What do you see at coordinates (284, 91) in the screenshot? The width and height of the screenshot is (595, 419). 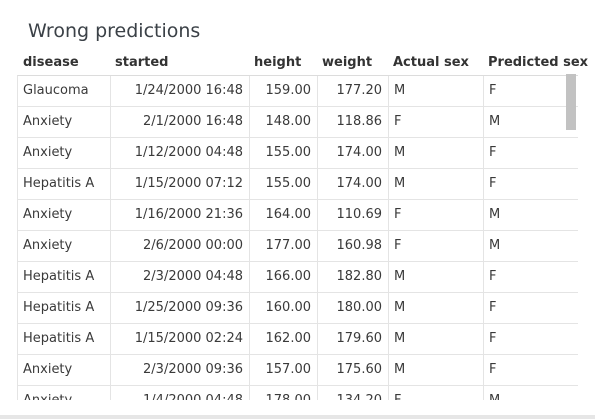 I see `cell-height: 159.00` at bounding box center [284, 91].